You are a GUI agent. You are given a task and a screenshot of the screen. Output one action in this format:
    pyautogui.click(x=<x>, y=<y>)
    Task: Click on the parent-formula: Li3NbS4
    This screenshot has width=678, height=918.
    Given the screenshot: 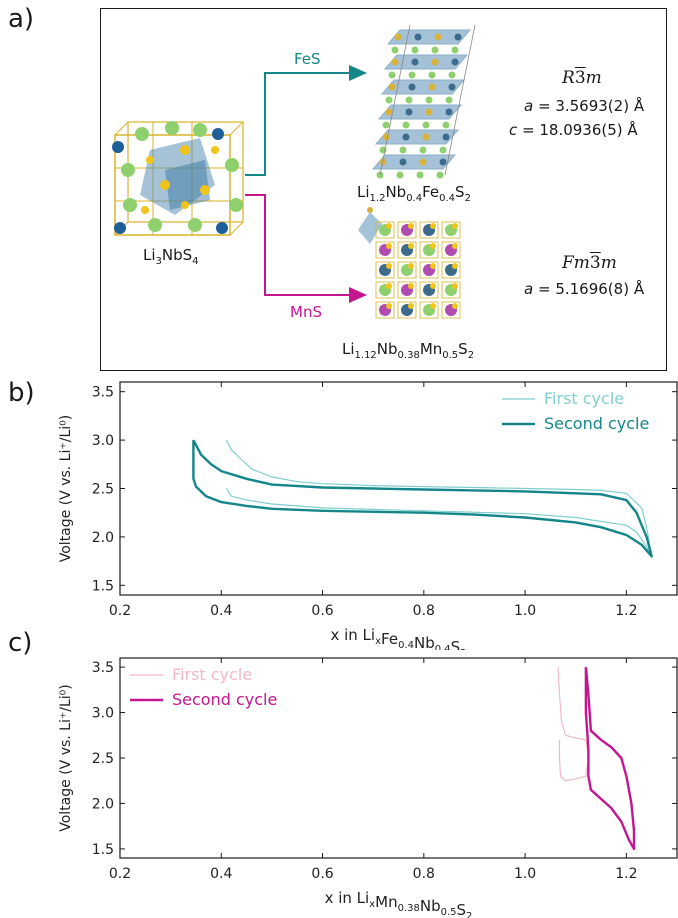 What is the action you would take?
    pyautogui.click(x=171, y=256)
    